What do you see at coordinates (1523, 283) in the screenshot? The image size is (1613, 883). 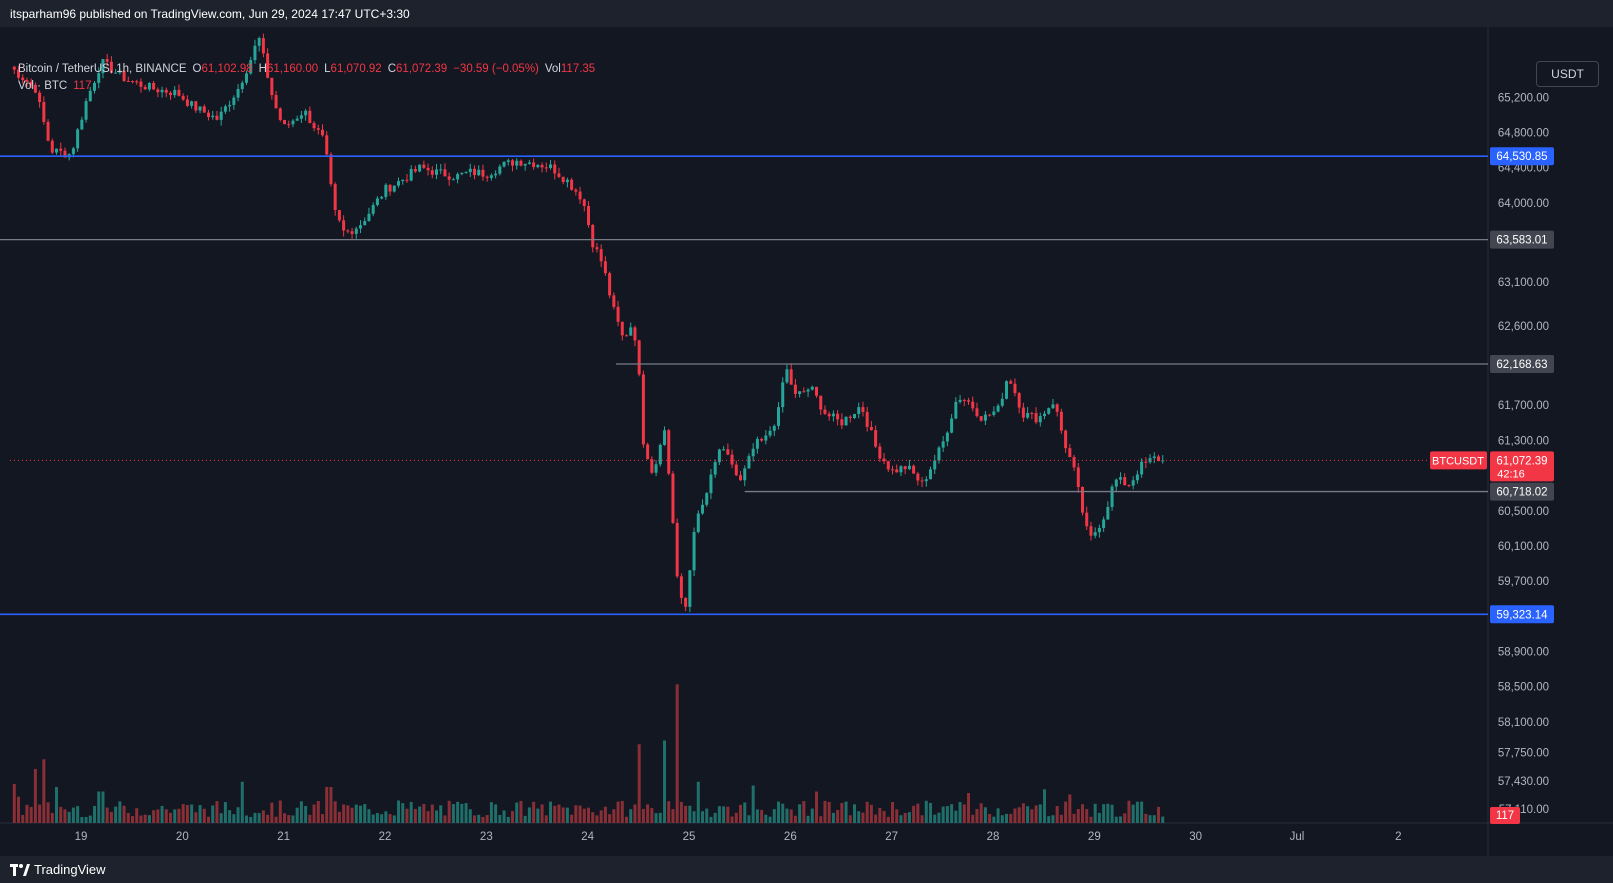 I see `y-tick-label: 63,100.00` at bounding box center [1523, 283].